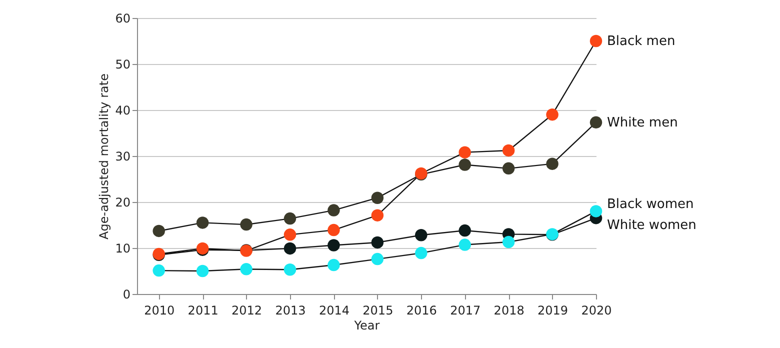  I want to click on series-label: White women, so click(651, 226).